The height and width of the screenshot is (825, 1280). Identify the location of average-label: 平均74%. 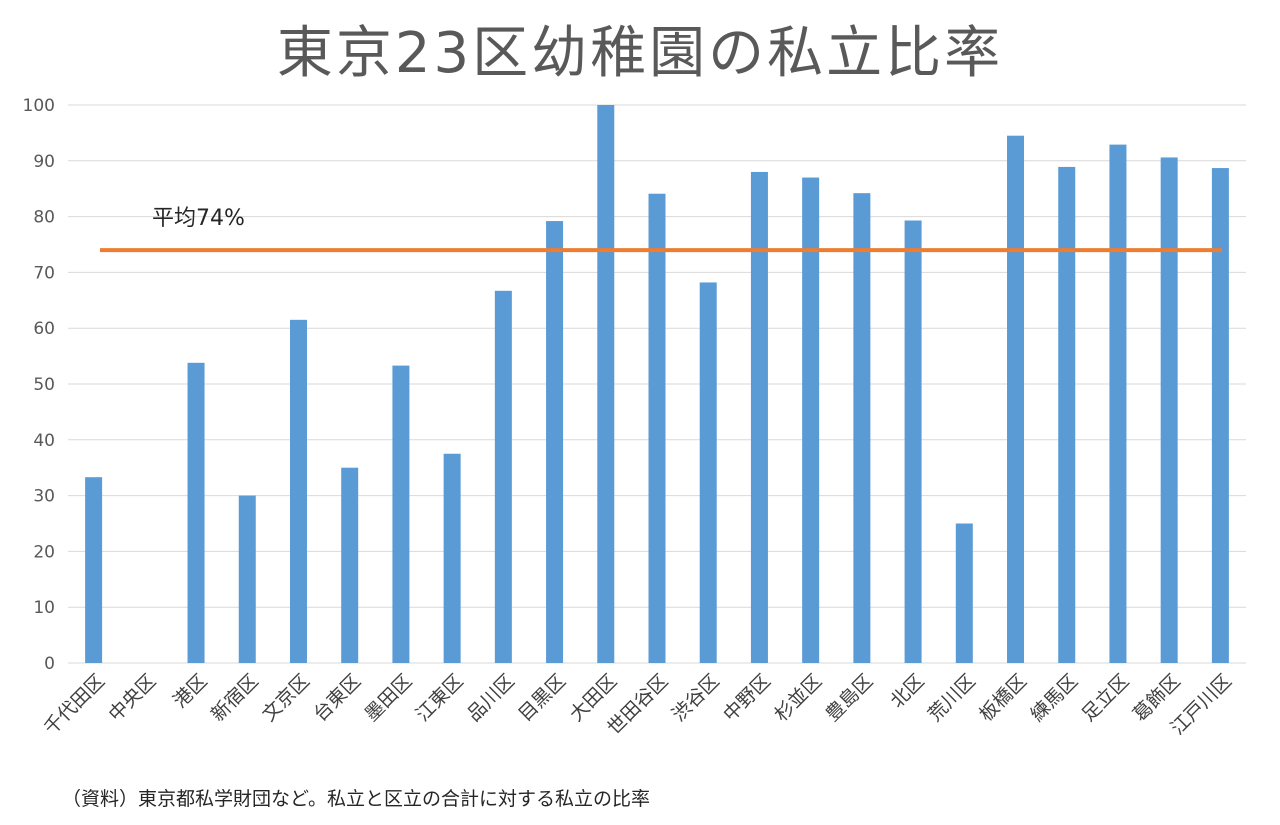
(198, 218).